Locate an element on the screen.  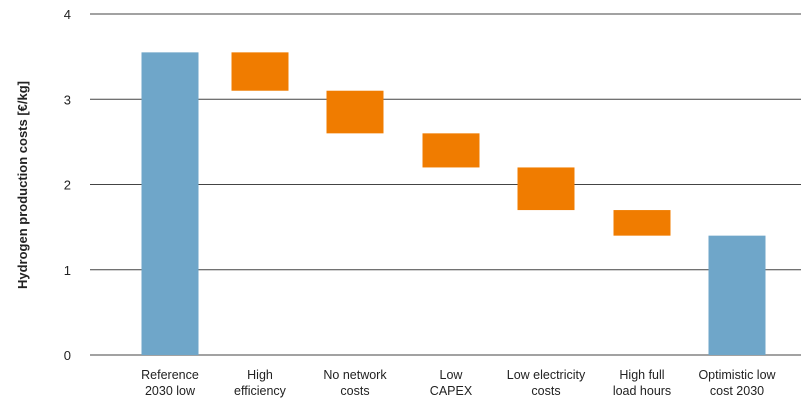
y-tick-label: 1 is located at coordinates (67, 270).